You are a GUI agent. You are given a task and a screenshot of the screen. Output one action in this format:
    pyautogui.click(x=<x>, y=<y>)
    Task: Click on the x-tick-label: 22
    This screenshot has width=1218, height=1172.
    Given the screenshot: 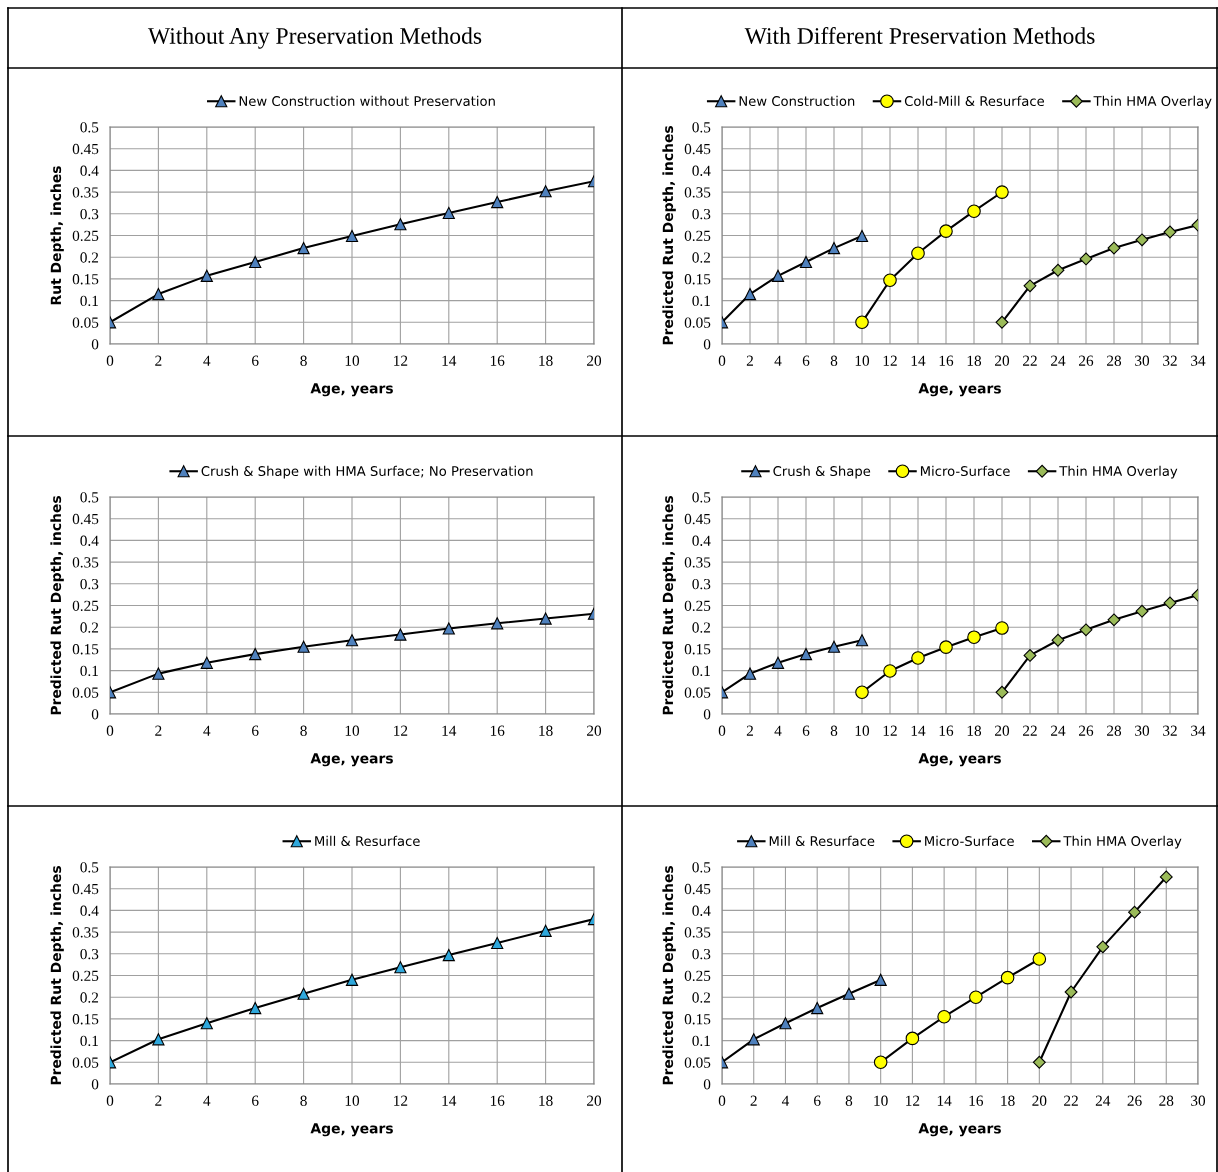 What is the action you would take?
    pyautogui.click(x=1071, y=1100)
    